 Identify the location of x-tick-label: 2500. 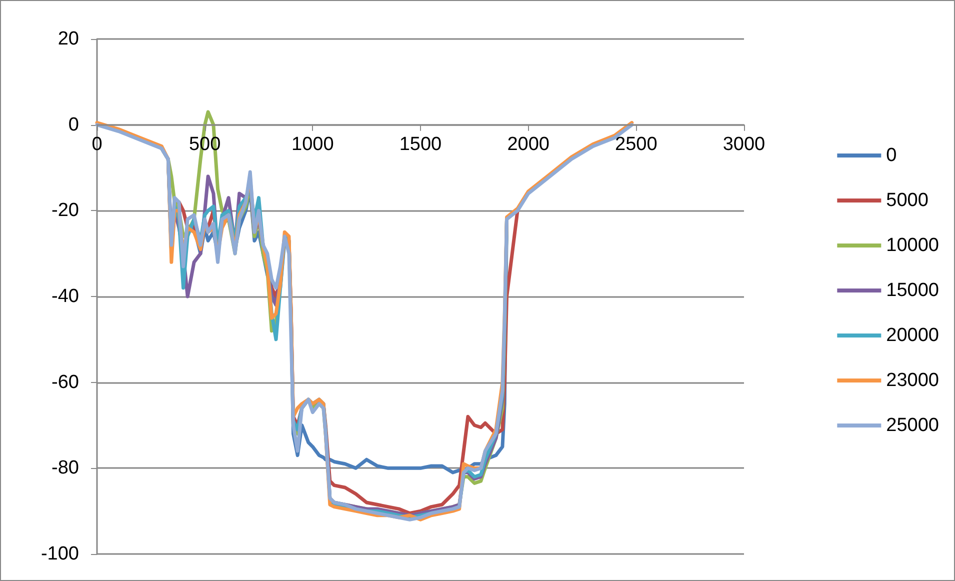
(636, 144).